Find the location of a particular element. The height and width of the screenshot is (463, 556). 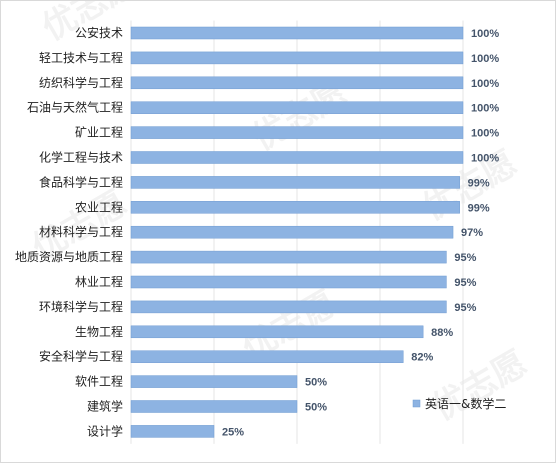

category-label: 化学工程与技术 is located at coordinates (81, 157).